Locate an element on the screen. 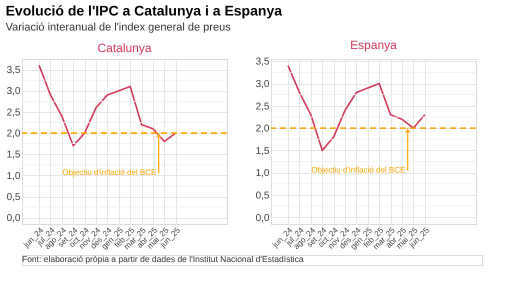  chart-title: Evolució de l'IPC a Catalunya i a Espanya is located at coordinates (144, 10).